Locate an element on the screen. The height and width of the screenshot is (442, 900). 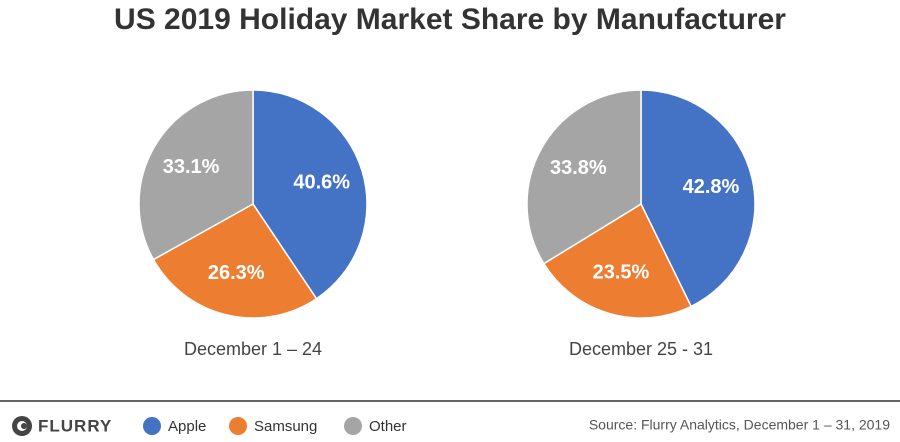
legend-label: Apple is located at coordinates (187, 426).